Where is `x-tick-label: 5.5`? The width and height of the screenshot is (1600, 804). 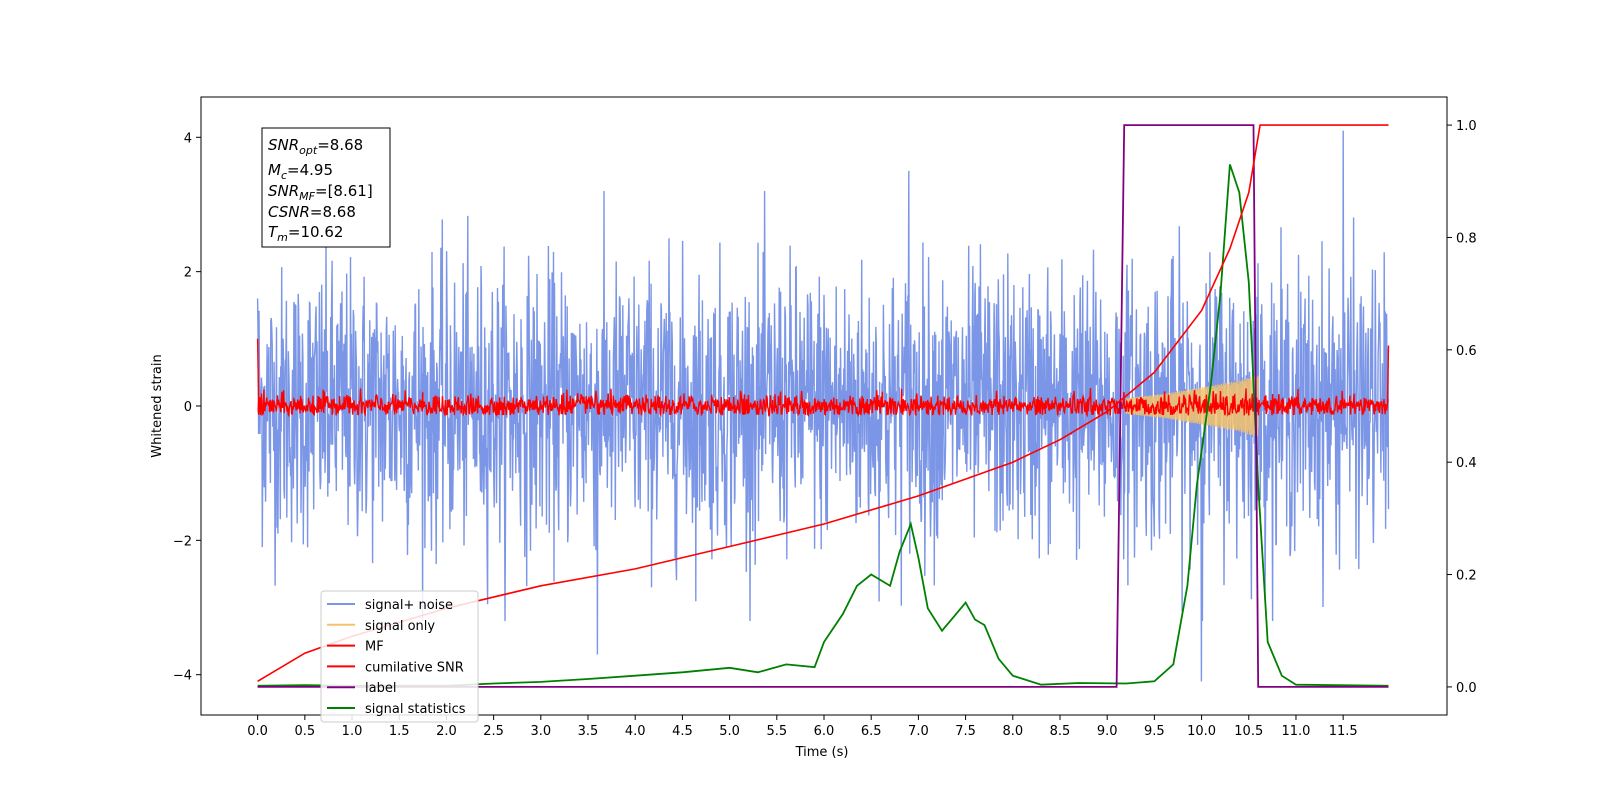 x-tick-label: 5.5 is located at coordinates (776, 731).